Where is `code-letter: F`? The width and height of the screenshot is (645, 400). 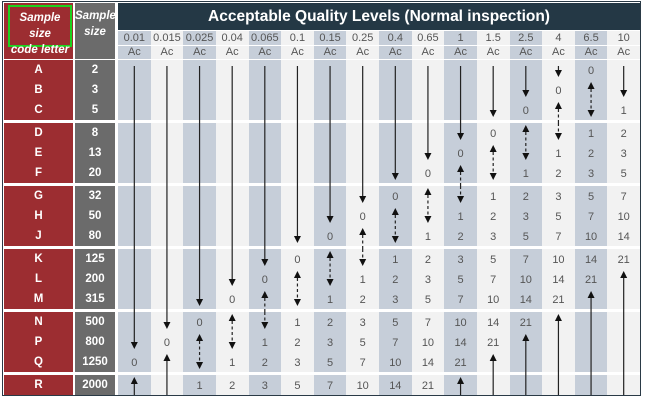 code-letter: F is located at coordinates (38, 173).